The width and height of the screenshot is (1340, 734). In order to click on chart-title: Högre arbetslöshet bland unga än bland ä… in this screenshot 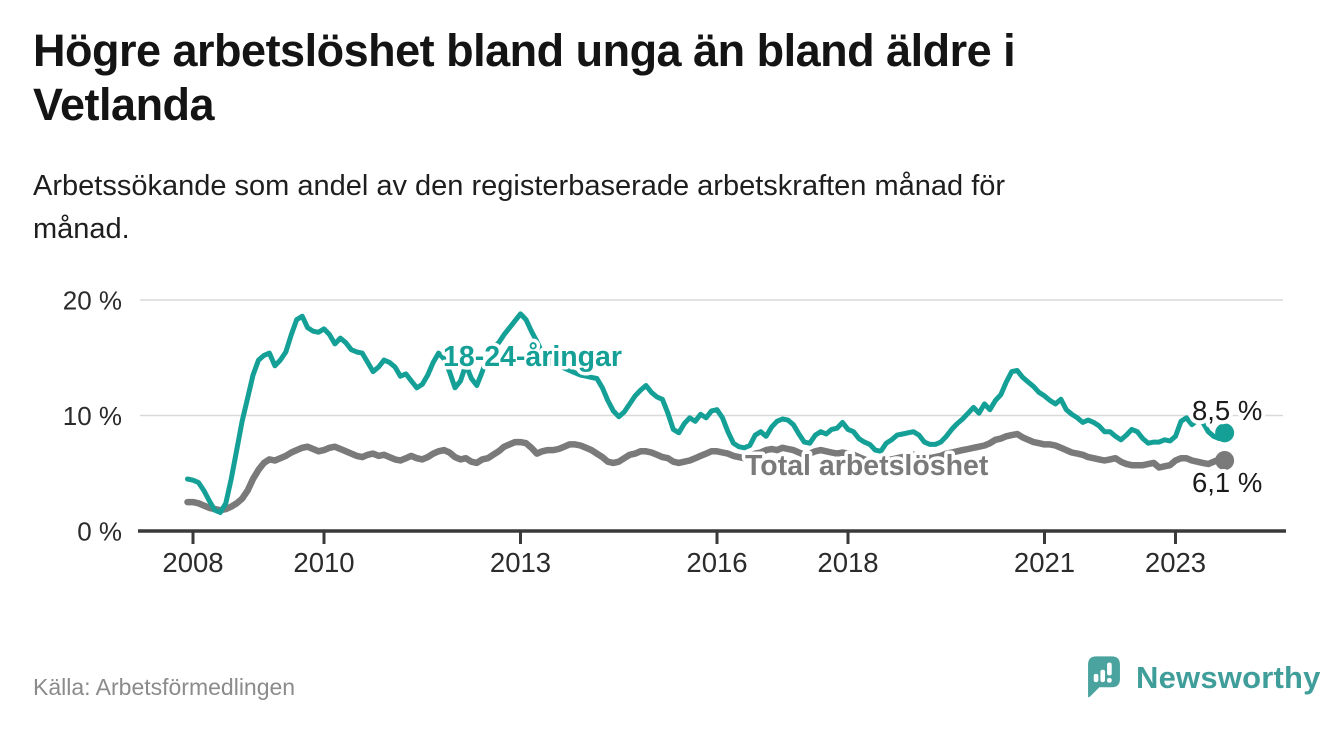, I will do `click(524, 78)`.